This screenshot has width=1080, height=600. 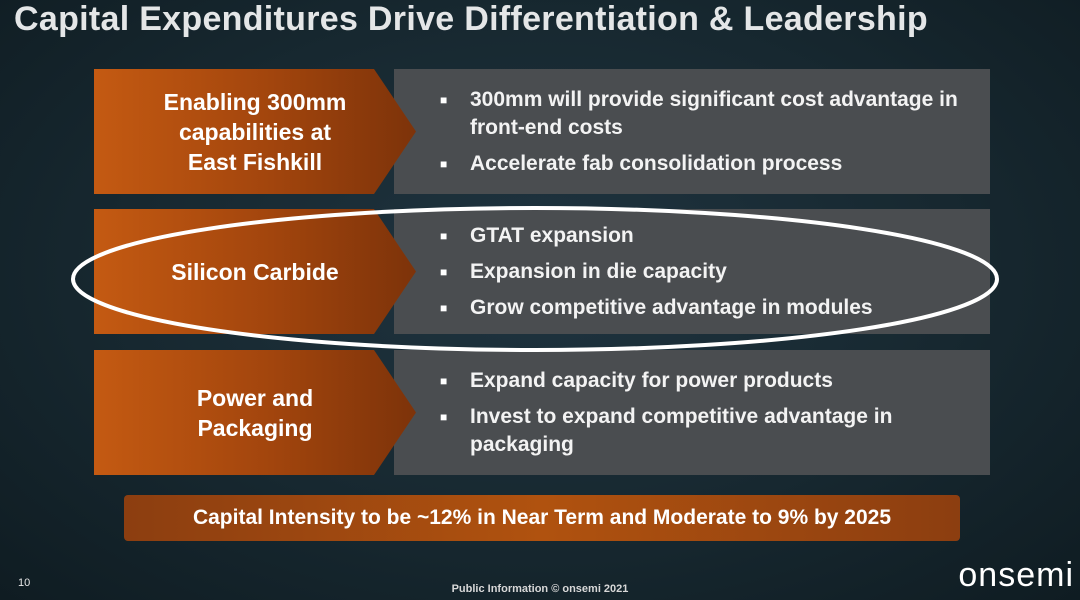 I want to click on section-label: Power and Packaging, so click(x=255, y=412).